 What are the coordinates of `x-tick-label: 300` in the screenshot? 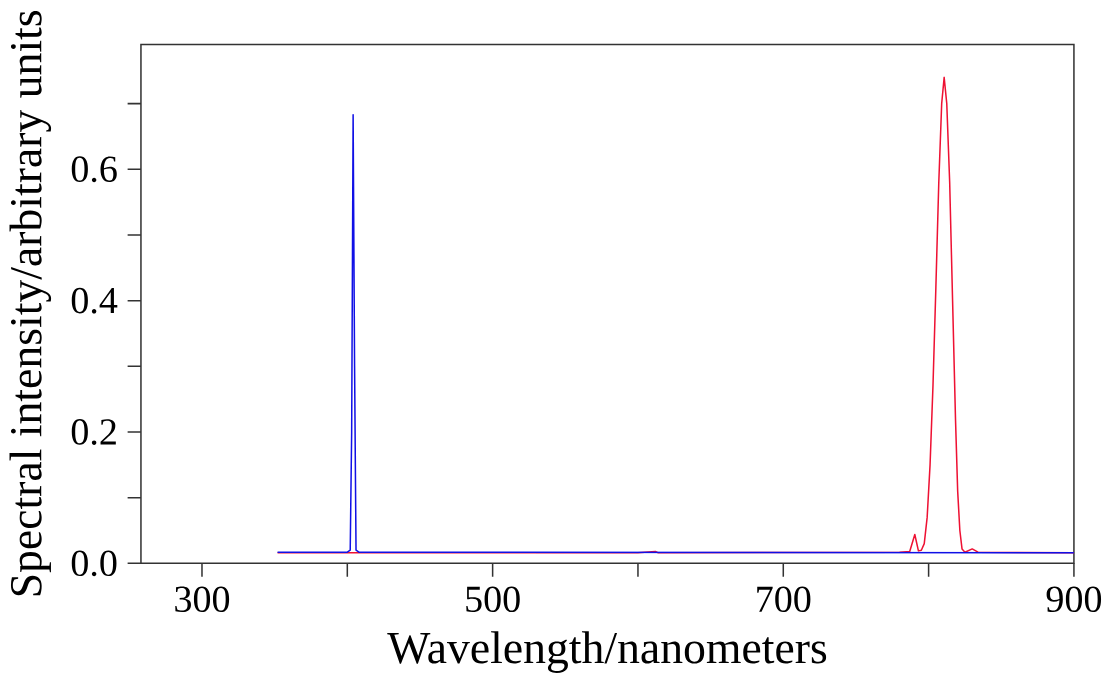 It's located at (202, 599).